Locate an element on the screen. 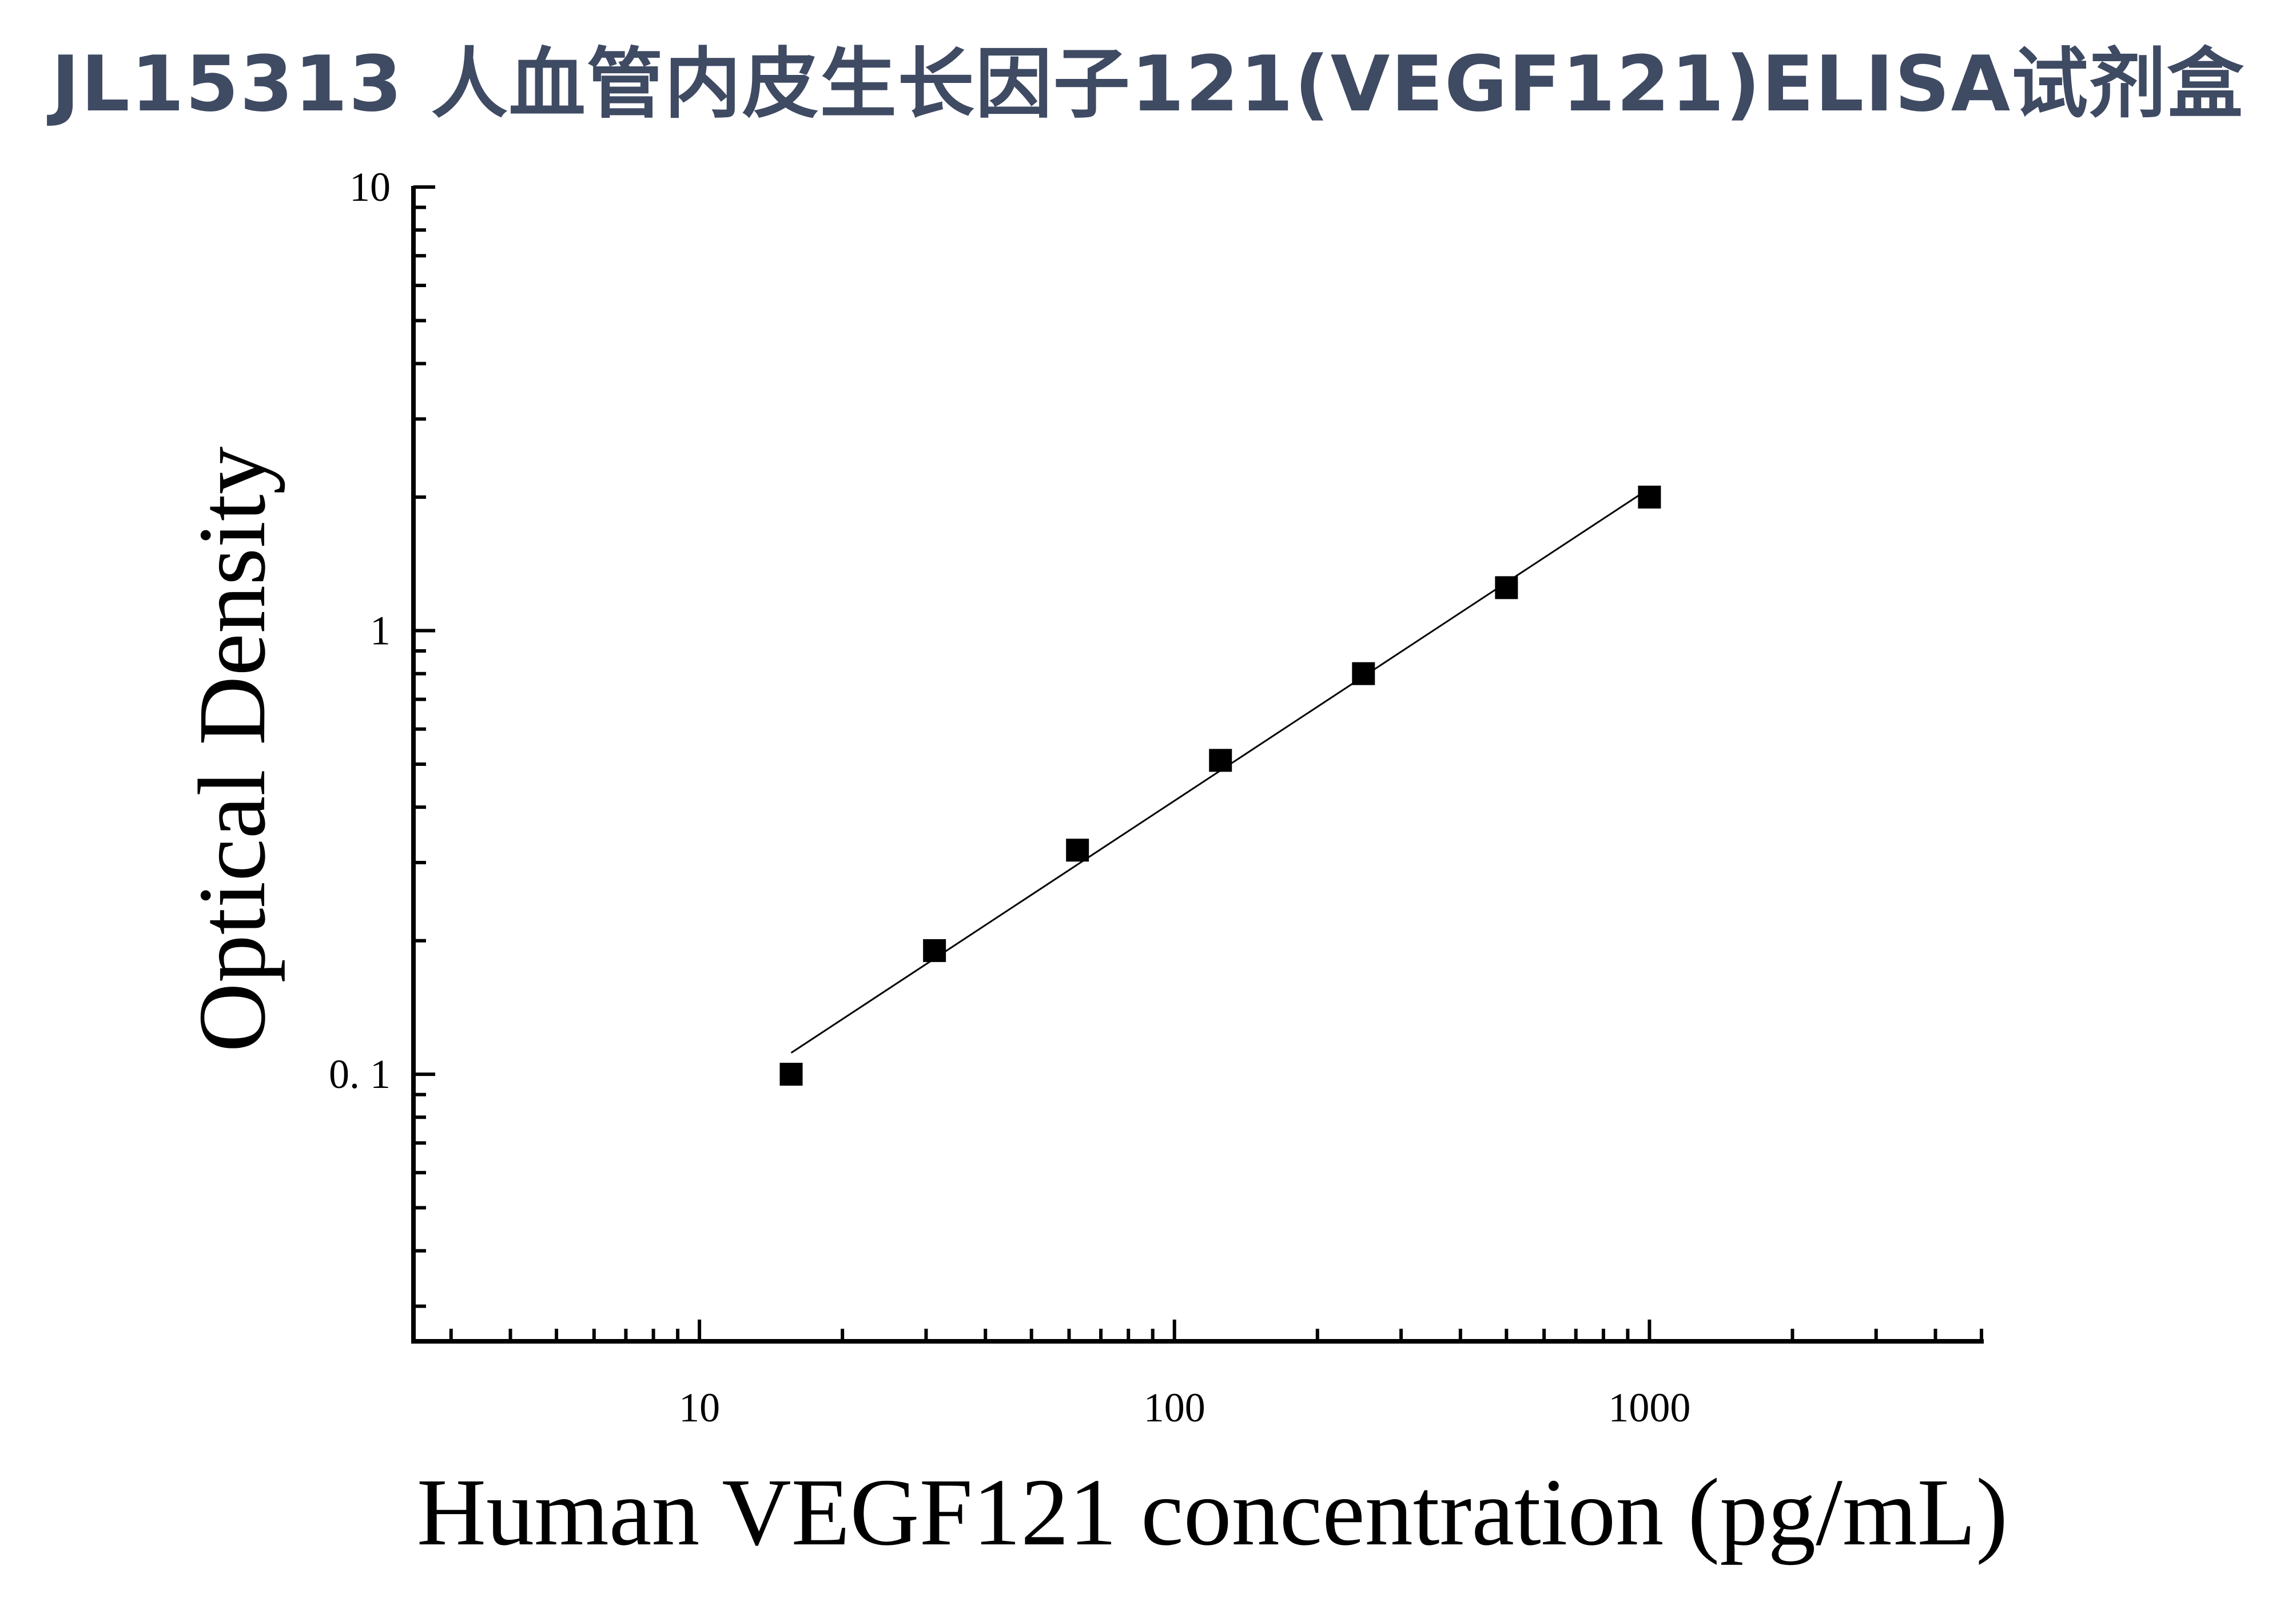 The image size is (2296, 1605). x-tick-label: 1000 is located at coordinates (1649, 1408).